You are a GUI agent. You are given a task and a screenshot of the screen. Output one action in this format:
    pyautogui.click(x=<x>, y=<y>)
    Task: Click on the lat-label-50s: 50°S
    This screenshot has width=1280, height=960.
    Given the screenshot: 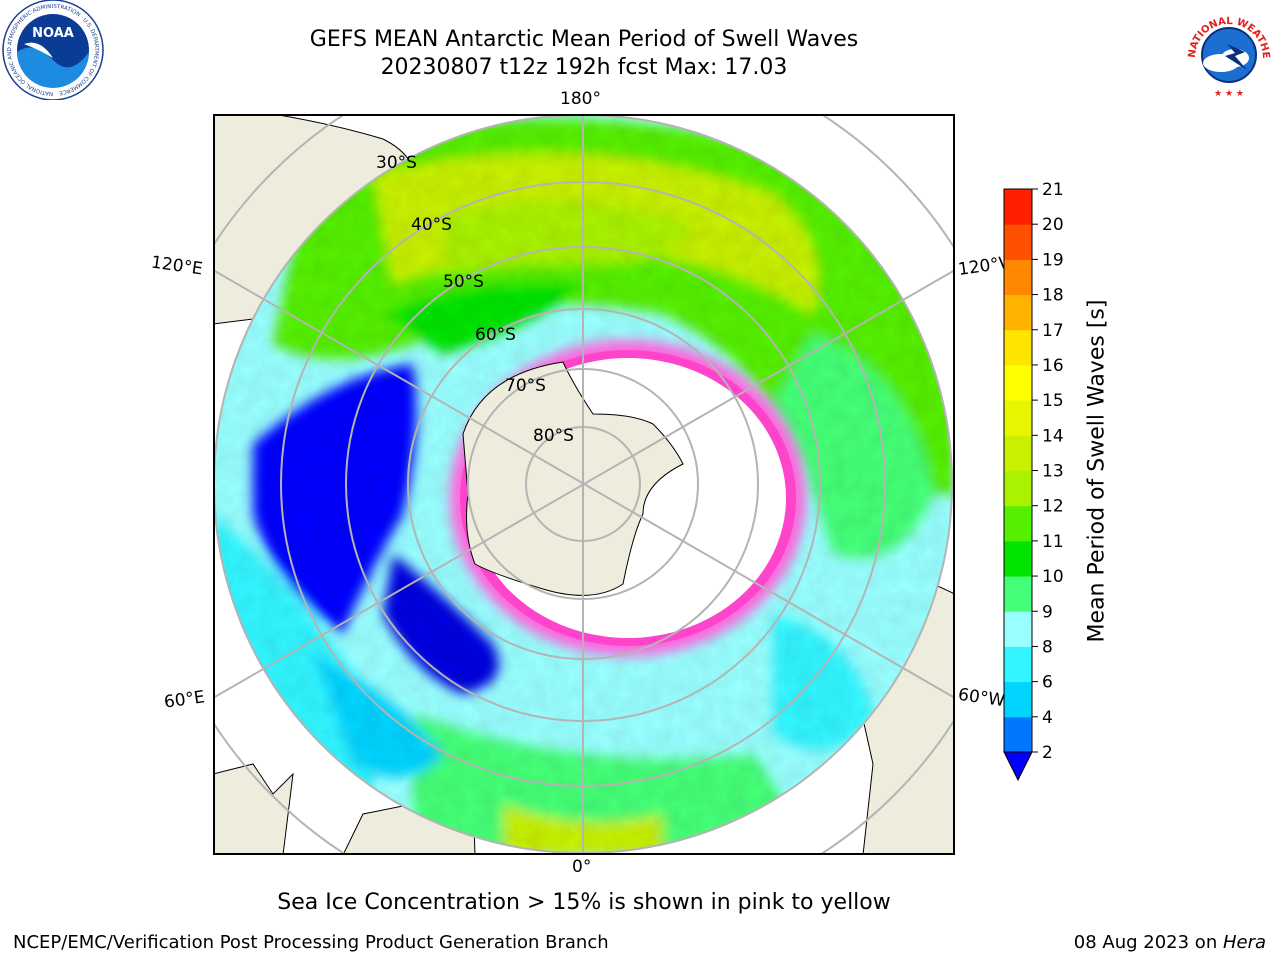 What is the action you would take?
    pyautogui.click(x=463, y=282)
    